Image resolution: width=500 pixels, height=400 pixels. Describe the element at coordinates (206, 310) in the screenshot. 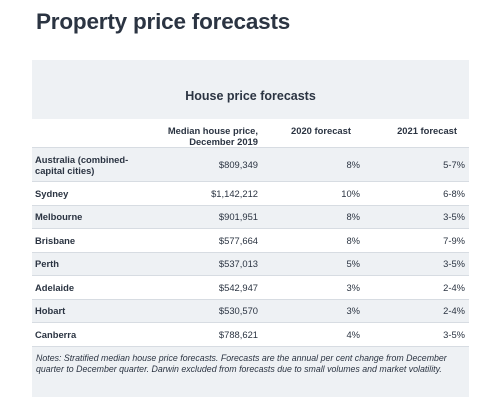

I see `price-cell: $530,570` at that location.